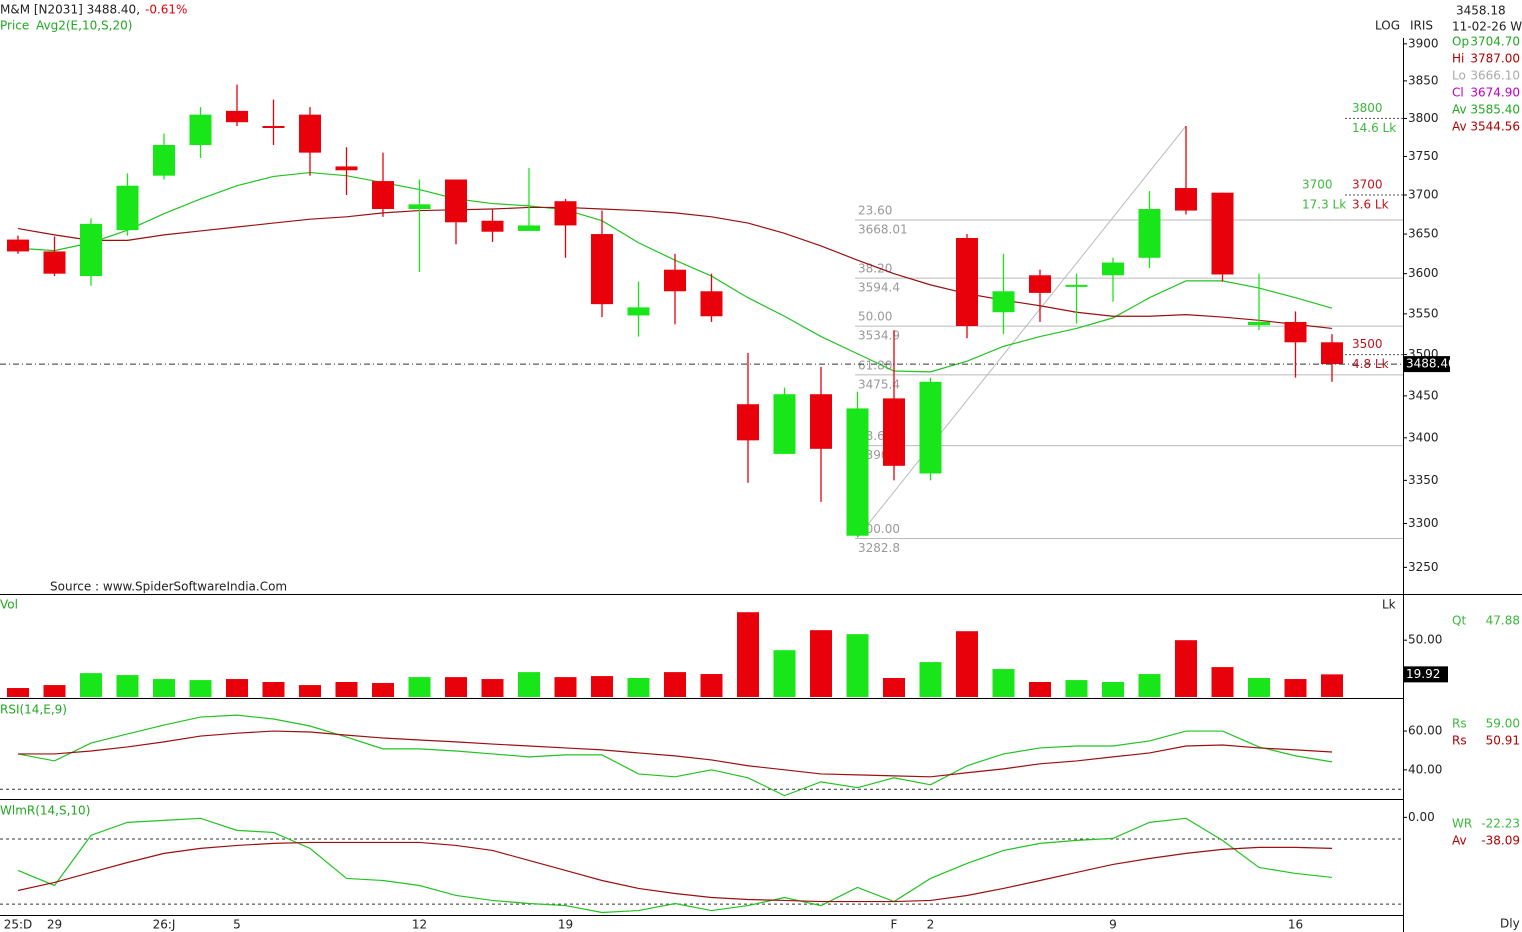  Describe the element at coordinates (1425, 731) in the screenshot. I see `y-tick-label: 60.00` at that location.